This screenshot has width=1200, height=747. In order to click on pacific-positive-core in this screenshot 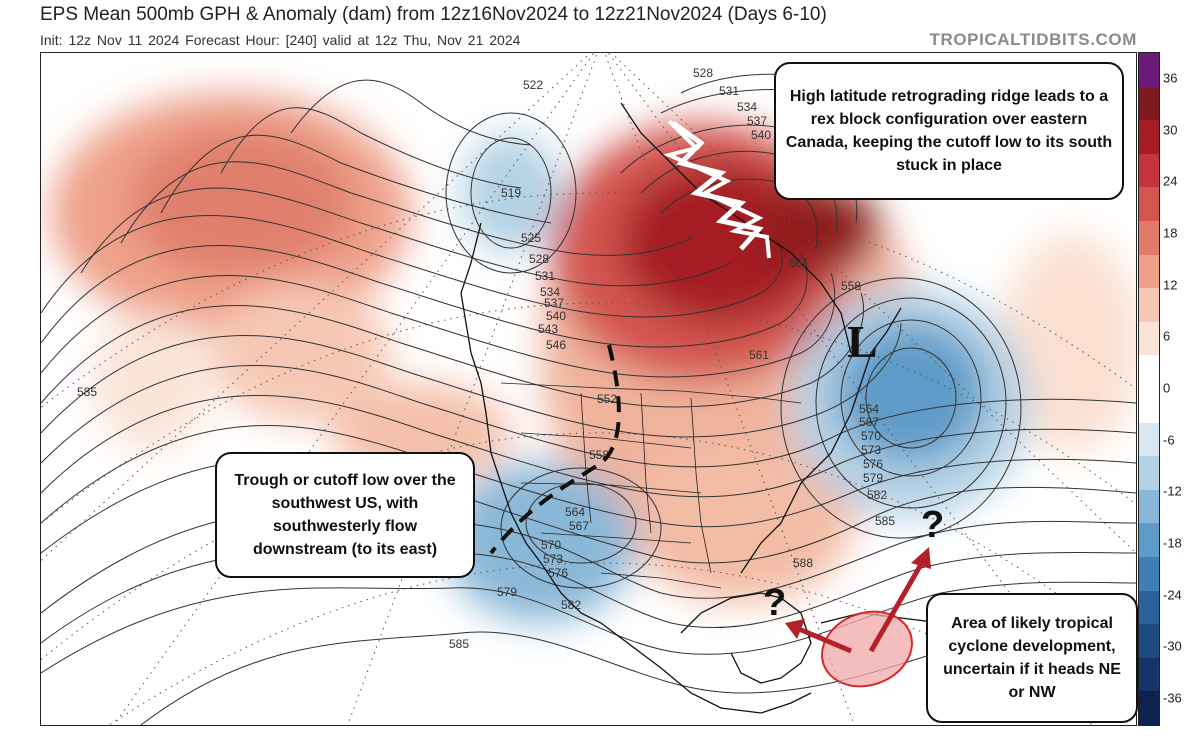, I will do `click(241, 203)`.